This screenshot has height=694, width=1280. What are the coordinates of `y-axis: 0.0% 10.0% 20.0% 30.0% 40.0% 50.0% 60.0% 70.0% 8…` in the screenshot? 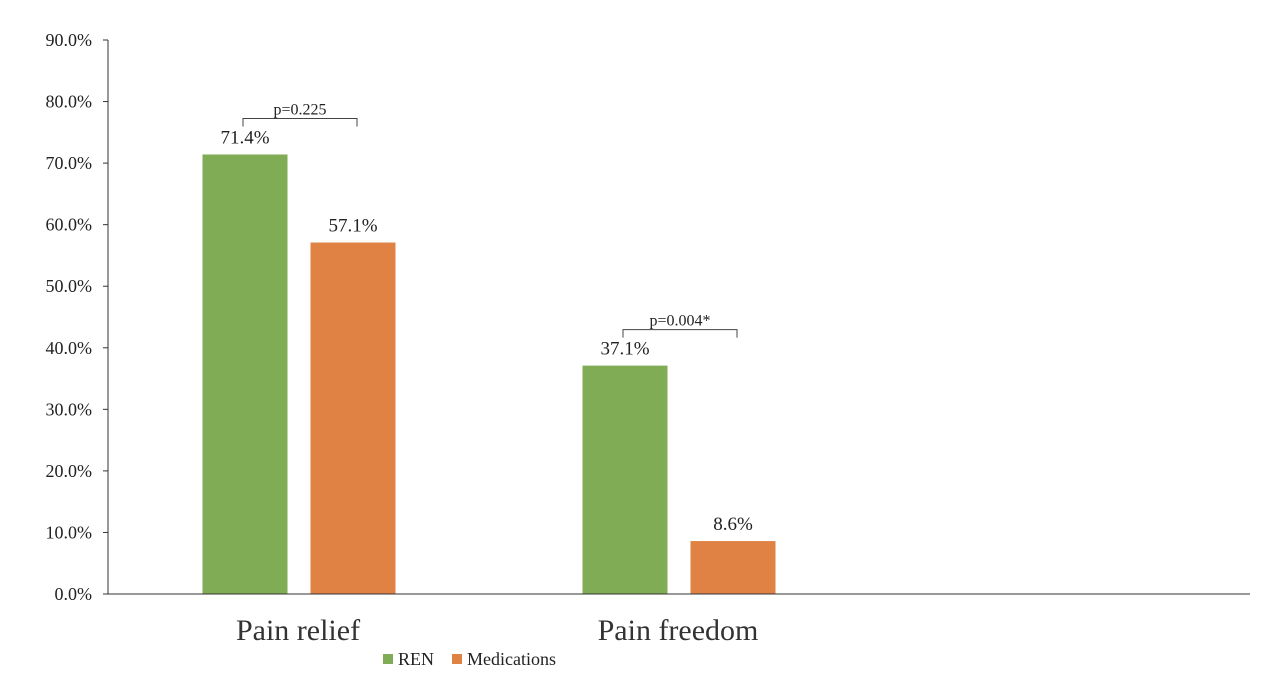 It's located at (77, 317).